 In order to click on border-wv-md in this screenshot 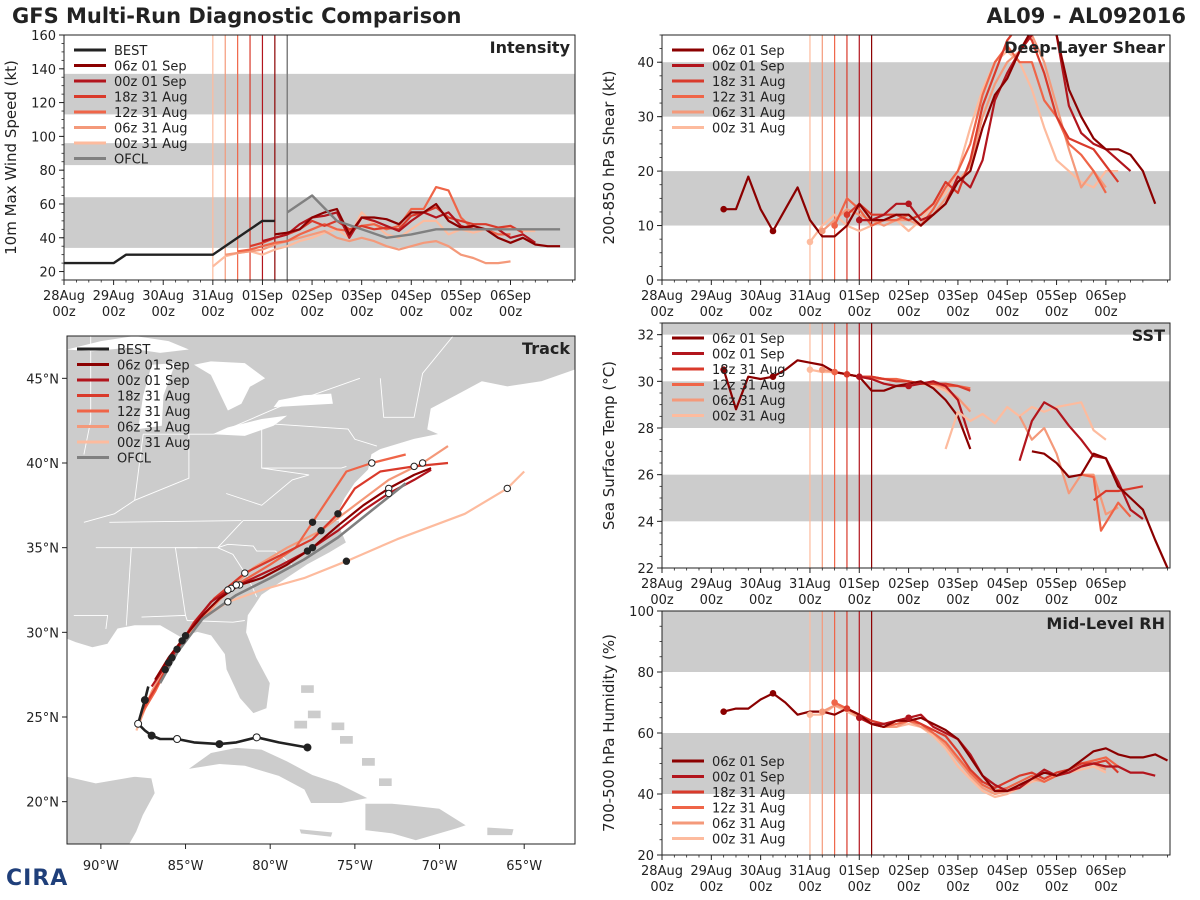, I will do `click(268, 467)`.